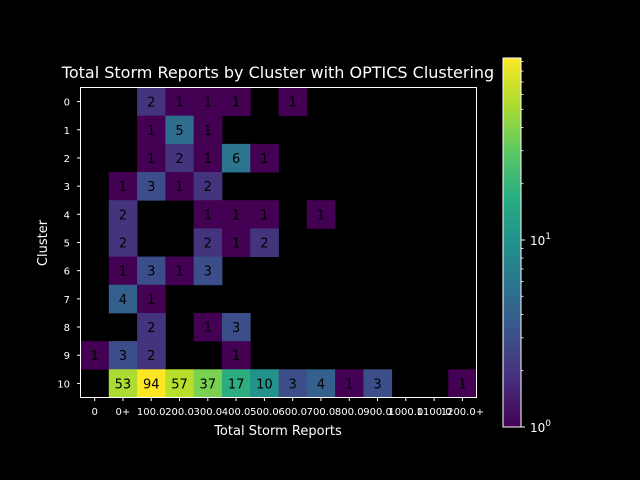  What do you see at coordinates (151, 412) in the screenshot?
I see `x-tick-label: 100.0` at bounding box center [151, 412].